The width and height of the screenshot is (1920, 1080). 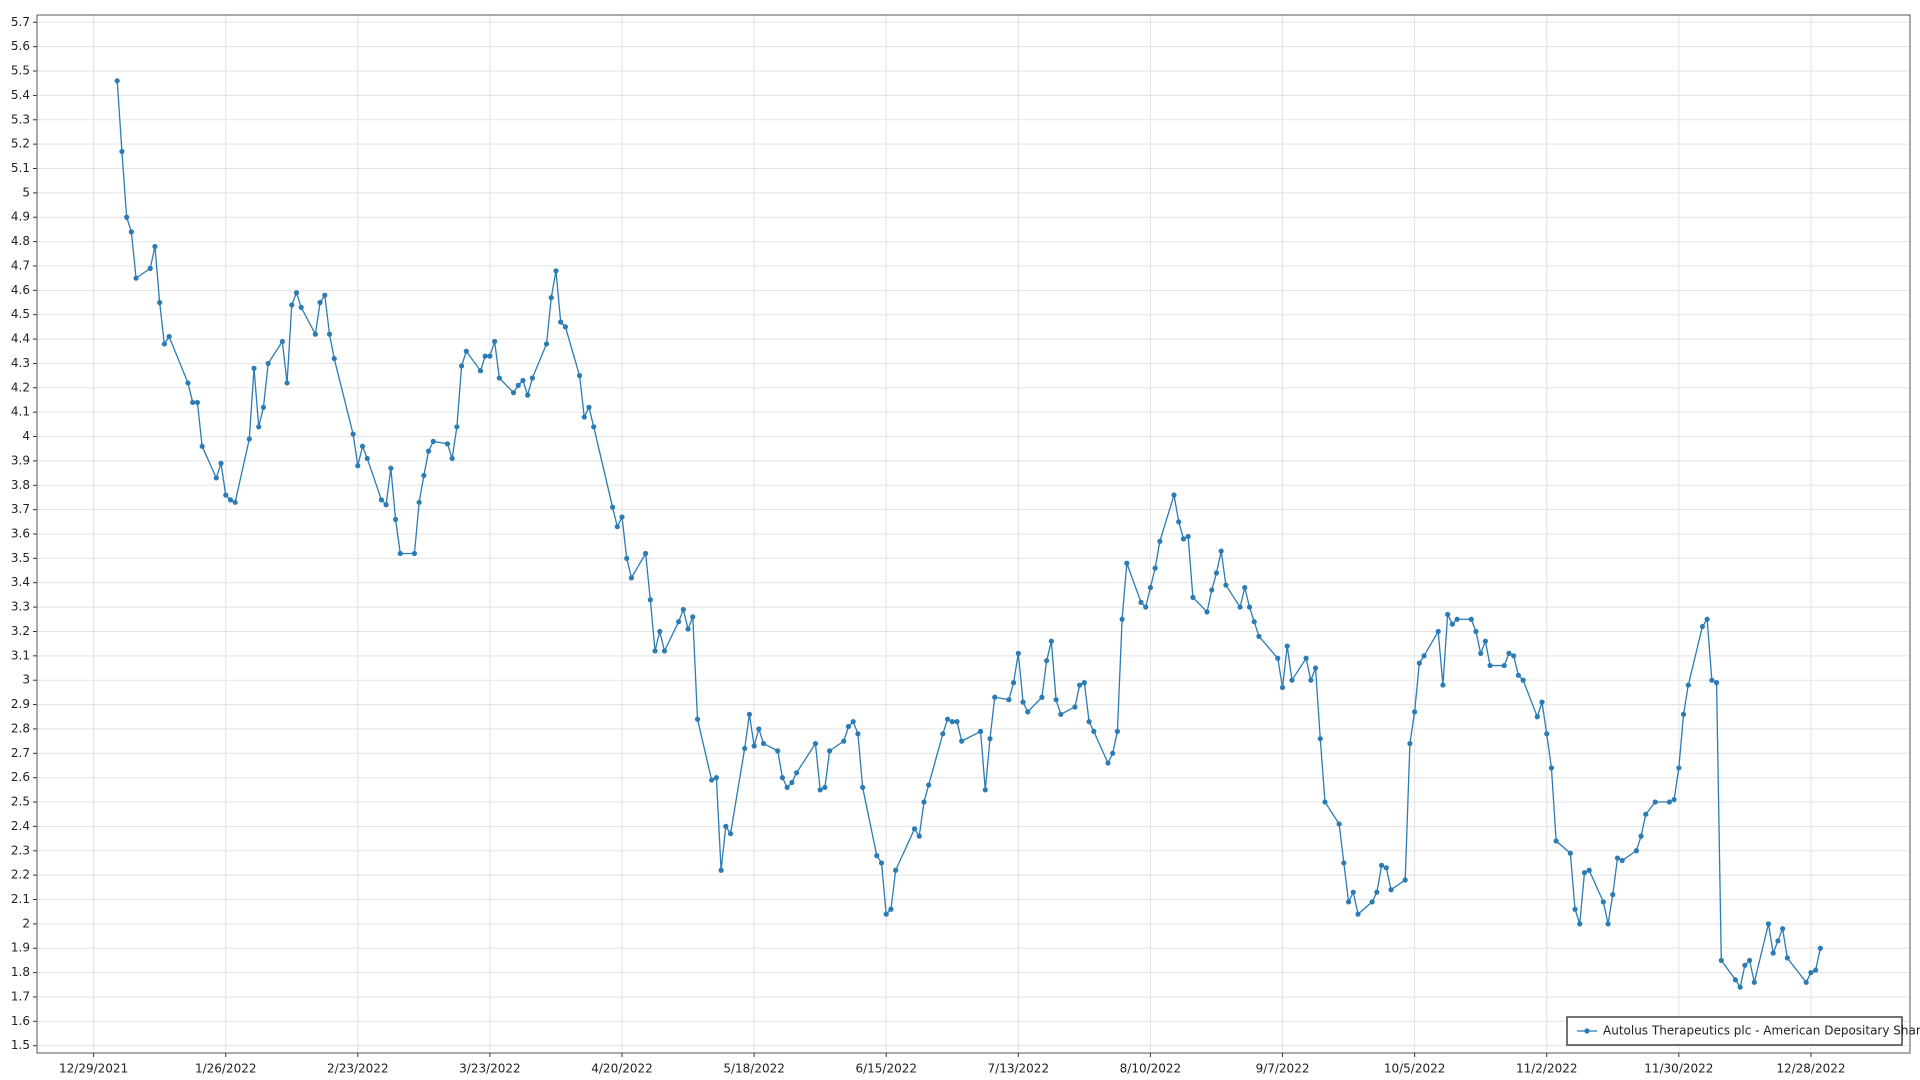 What do you see at coordinates (20, 46) in the screenshot?
I see `y-tick-label: 5.6` at bounding box center [20, 46].